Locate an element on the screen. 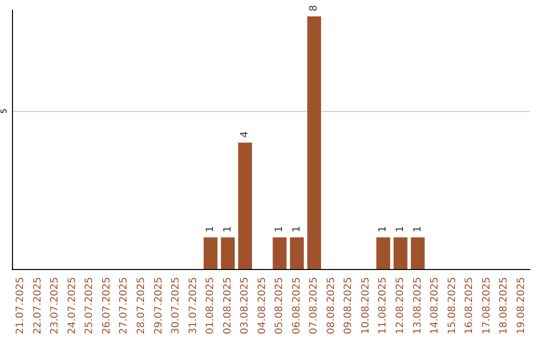 This screenshot has height=340, width=540. x-tick-label: 29.07.2025 is located at coordinates (158, 305).